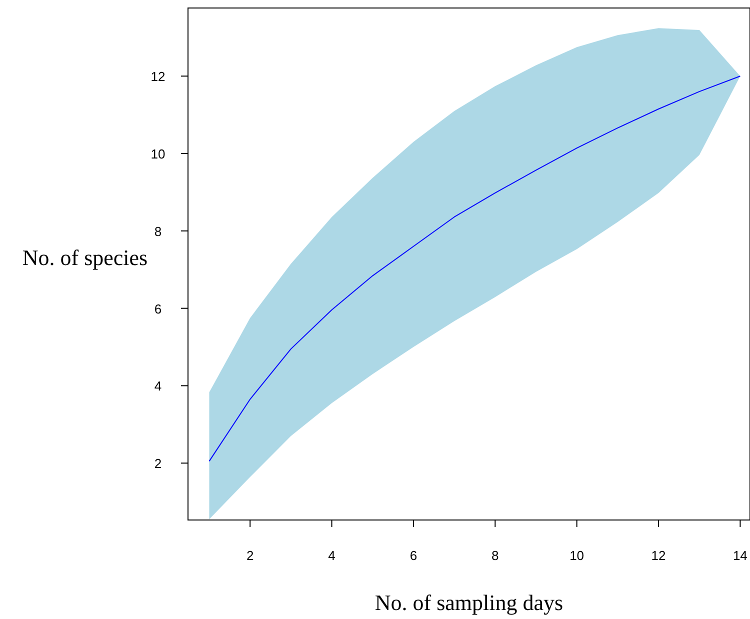 The image size is (750, 619). What do you see at coordinates (158, 231) in the screenshot?
I see `y-tick-label: 8` at bounding box center [158, 231].